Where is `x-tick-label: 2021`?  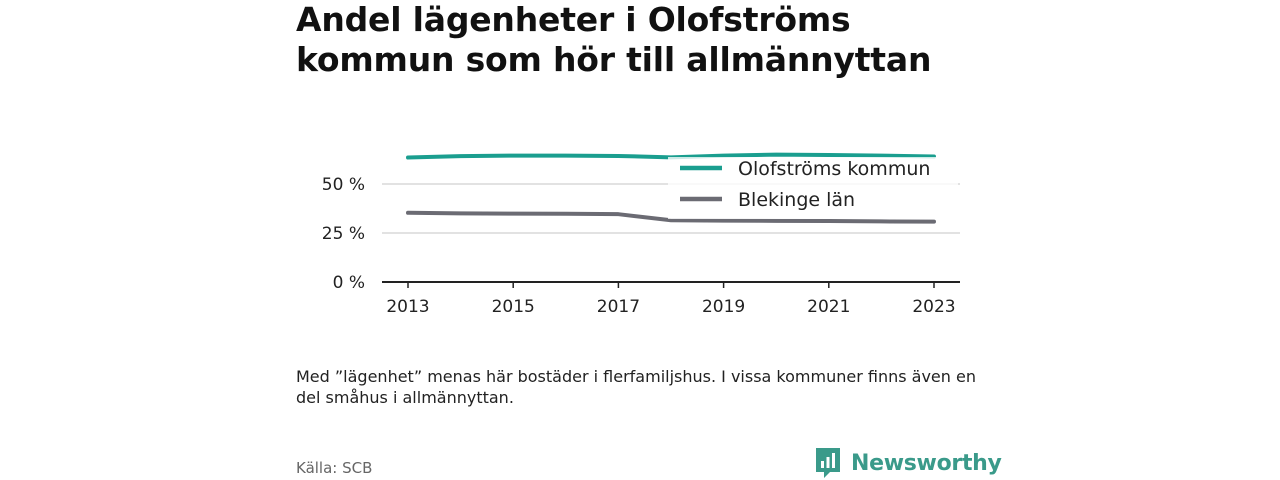
x-tick-label: 2021 is located at coordinates (828, 307).